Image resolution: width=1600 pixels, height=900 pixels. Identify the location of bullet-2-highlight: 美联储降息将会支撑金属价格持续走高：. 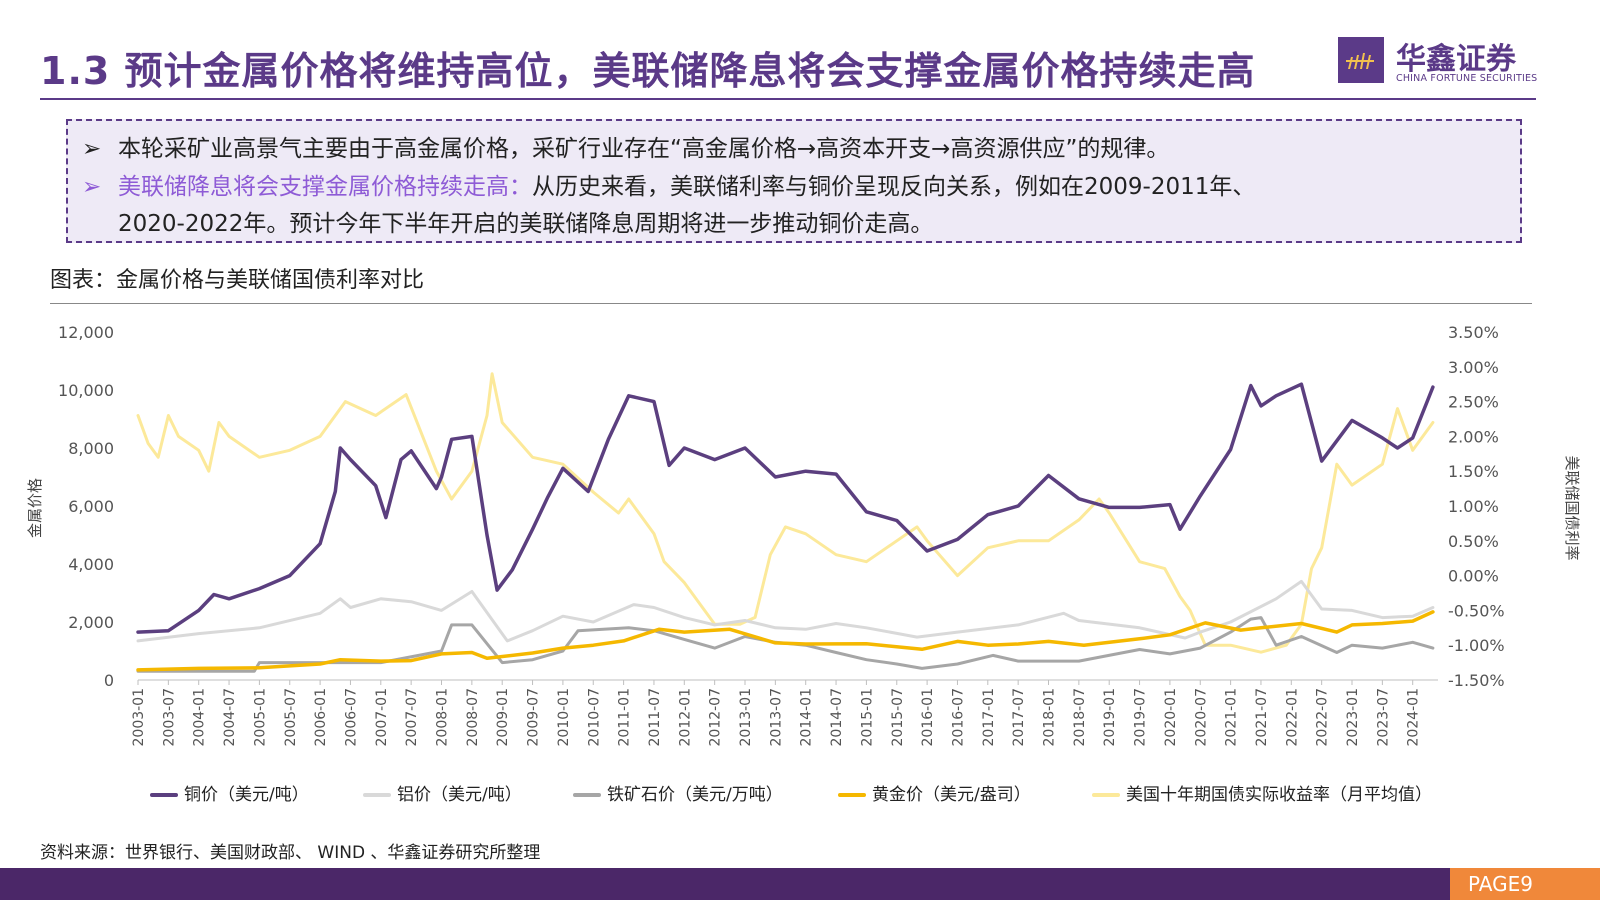
(325, 187).